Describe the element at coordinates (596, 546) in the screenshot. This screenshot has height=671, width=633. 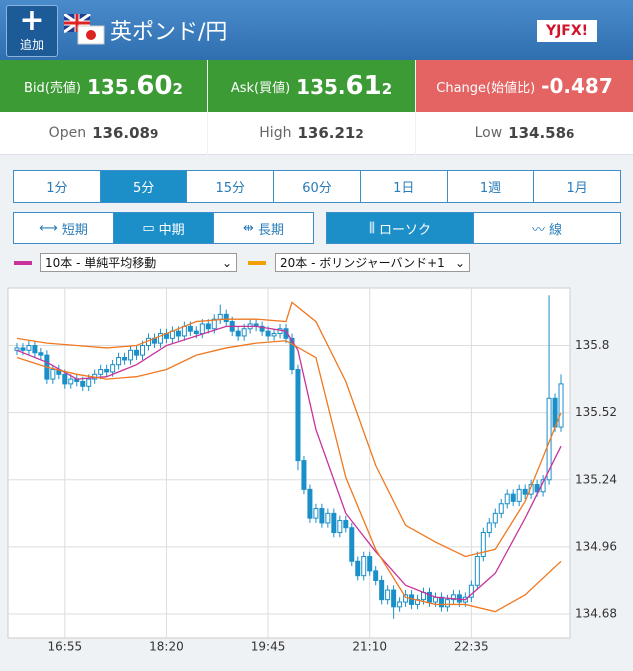
I see `y-tick-label: 134.96` at that location.